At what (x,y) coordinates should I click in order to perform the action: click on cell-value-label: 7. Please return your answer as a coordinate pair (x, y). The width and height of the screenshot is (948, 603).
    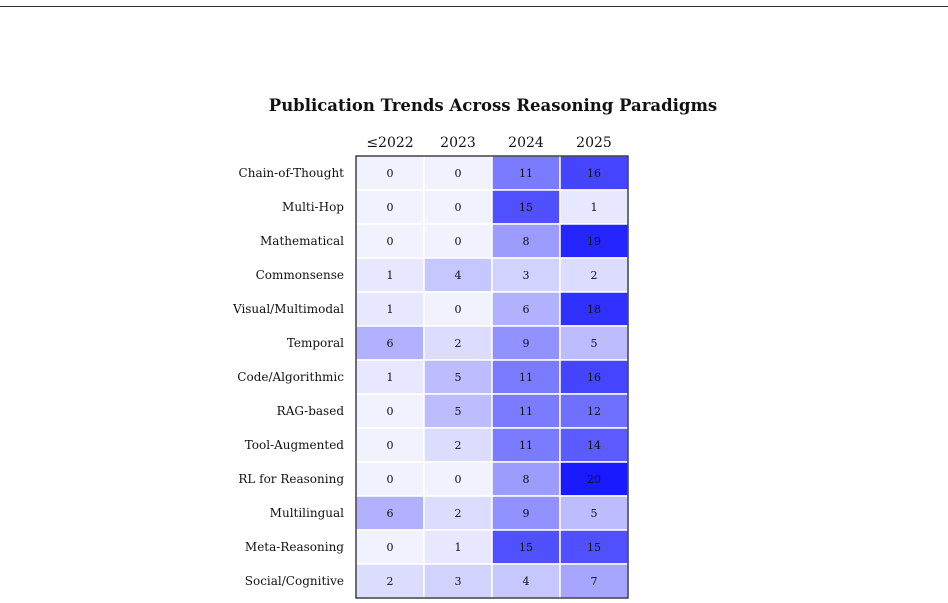
    Looking at the image, I should click on (594, 581).